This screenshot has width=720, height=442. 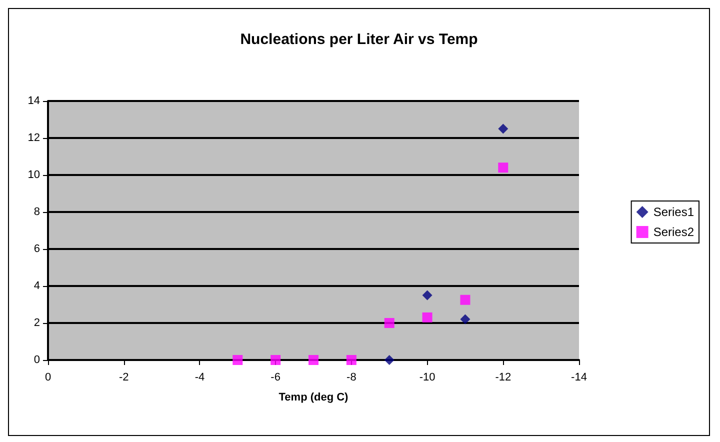 What do you see at coordinates (37, 286) in the screenshot?
I see `y-tick-label: 4` at bounding box center [37, 286].